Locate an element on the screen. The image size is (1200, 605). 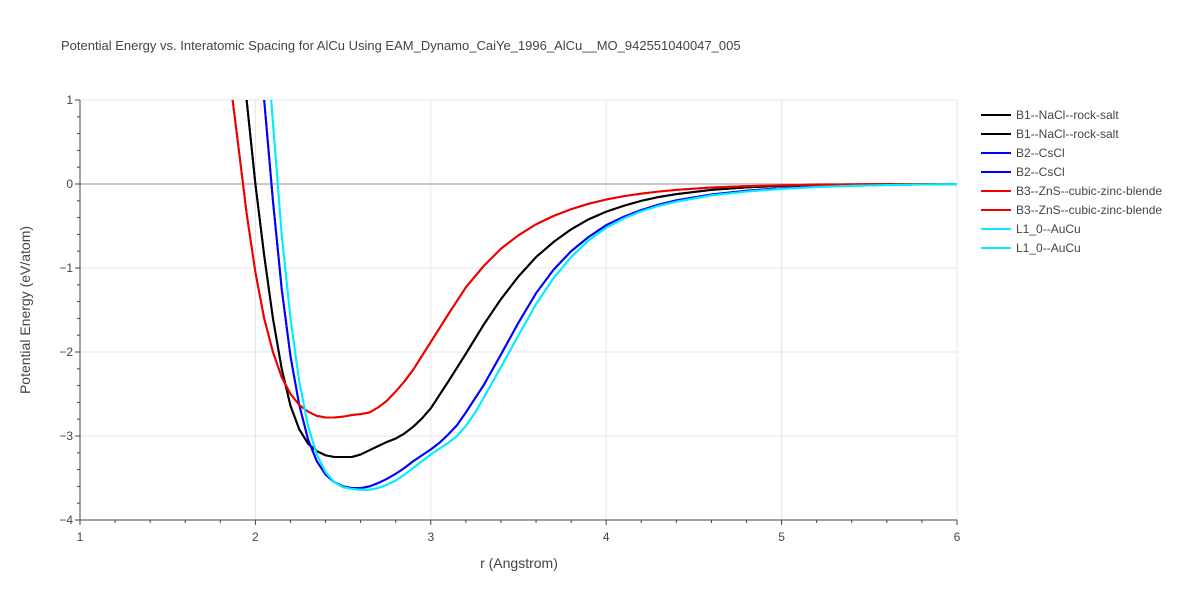
x-axis-title: r (Angstrom) is located at coordinates (519, 563).